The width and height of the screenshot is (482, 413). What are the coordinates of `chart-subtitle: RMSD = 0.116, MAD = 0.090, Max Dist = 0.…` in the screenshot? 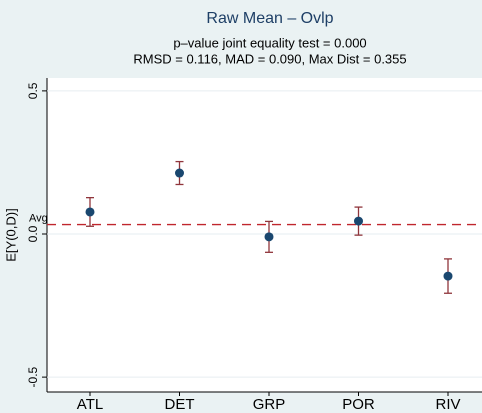 It's located at (269, 58).